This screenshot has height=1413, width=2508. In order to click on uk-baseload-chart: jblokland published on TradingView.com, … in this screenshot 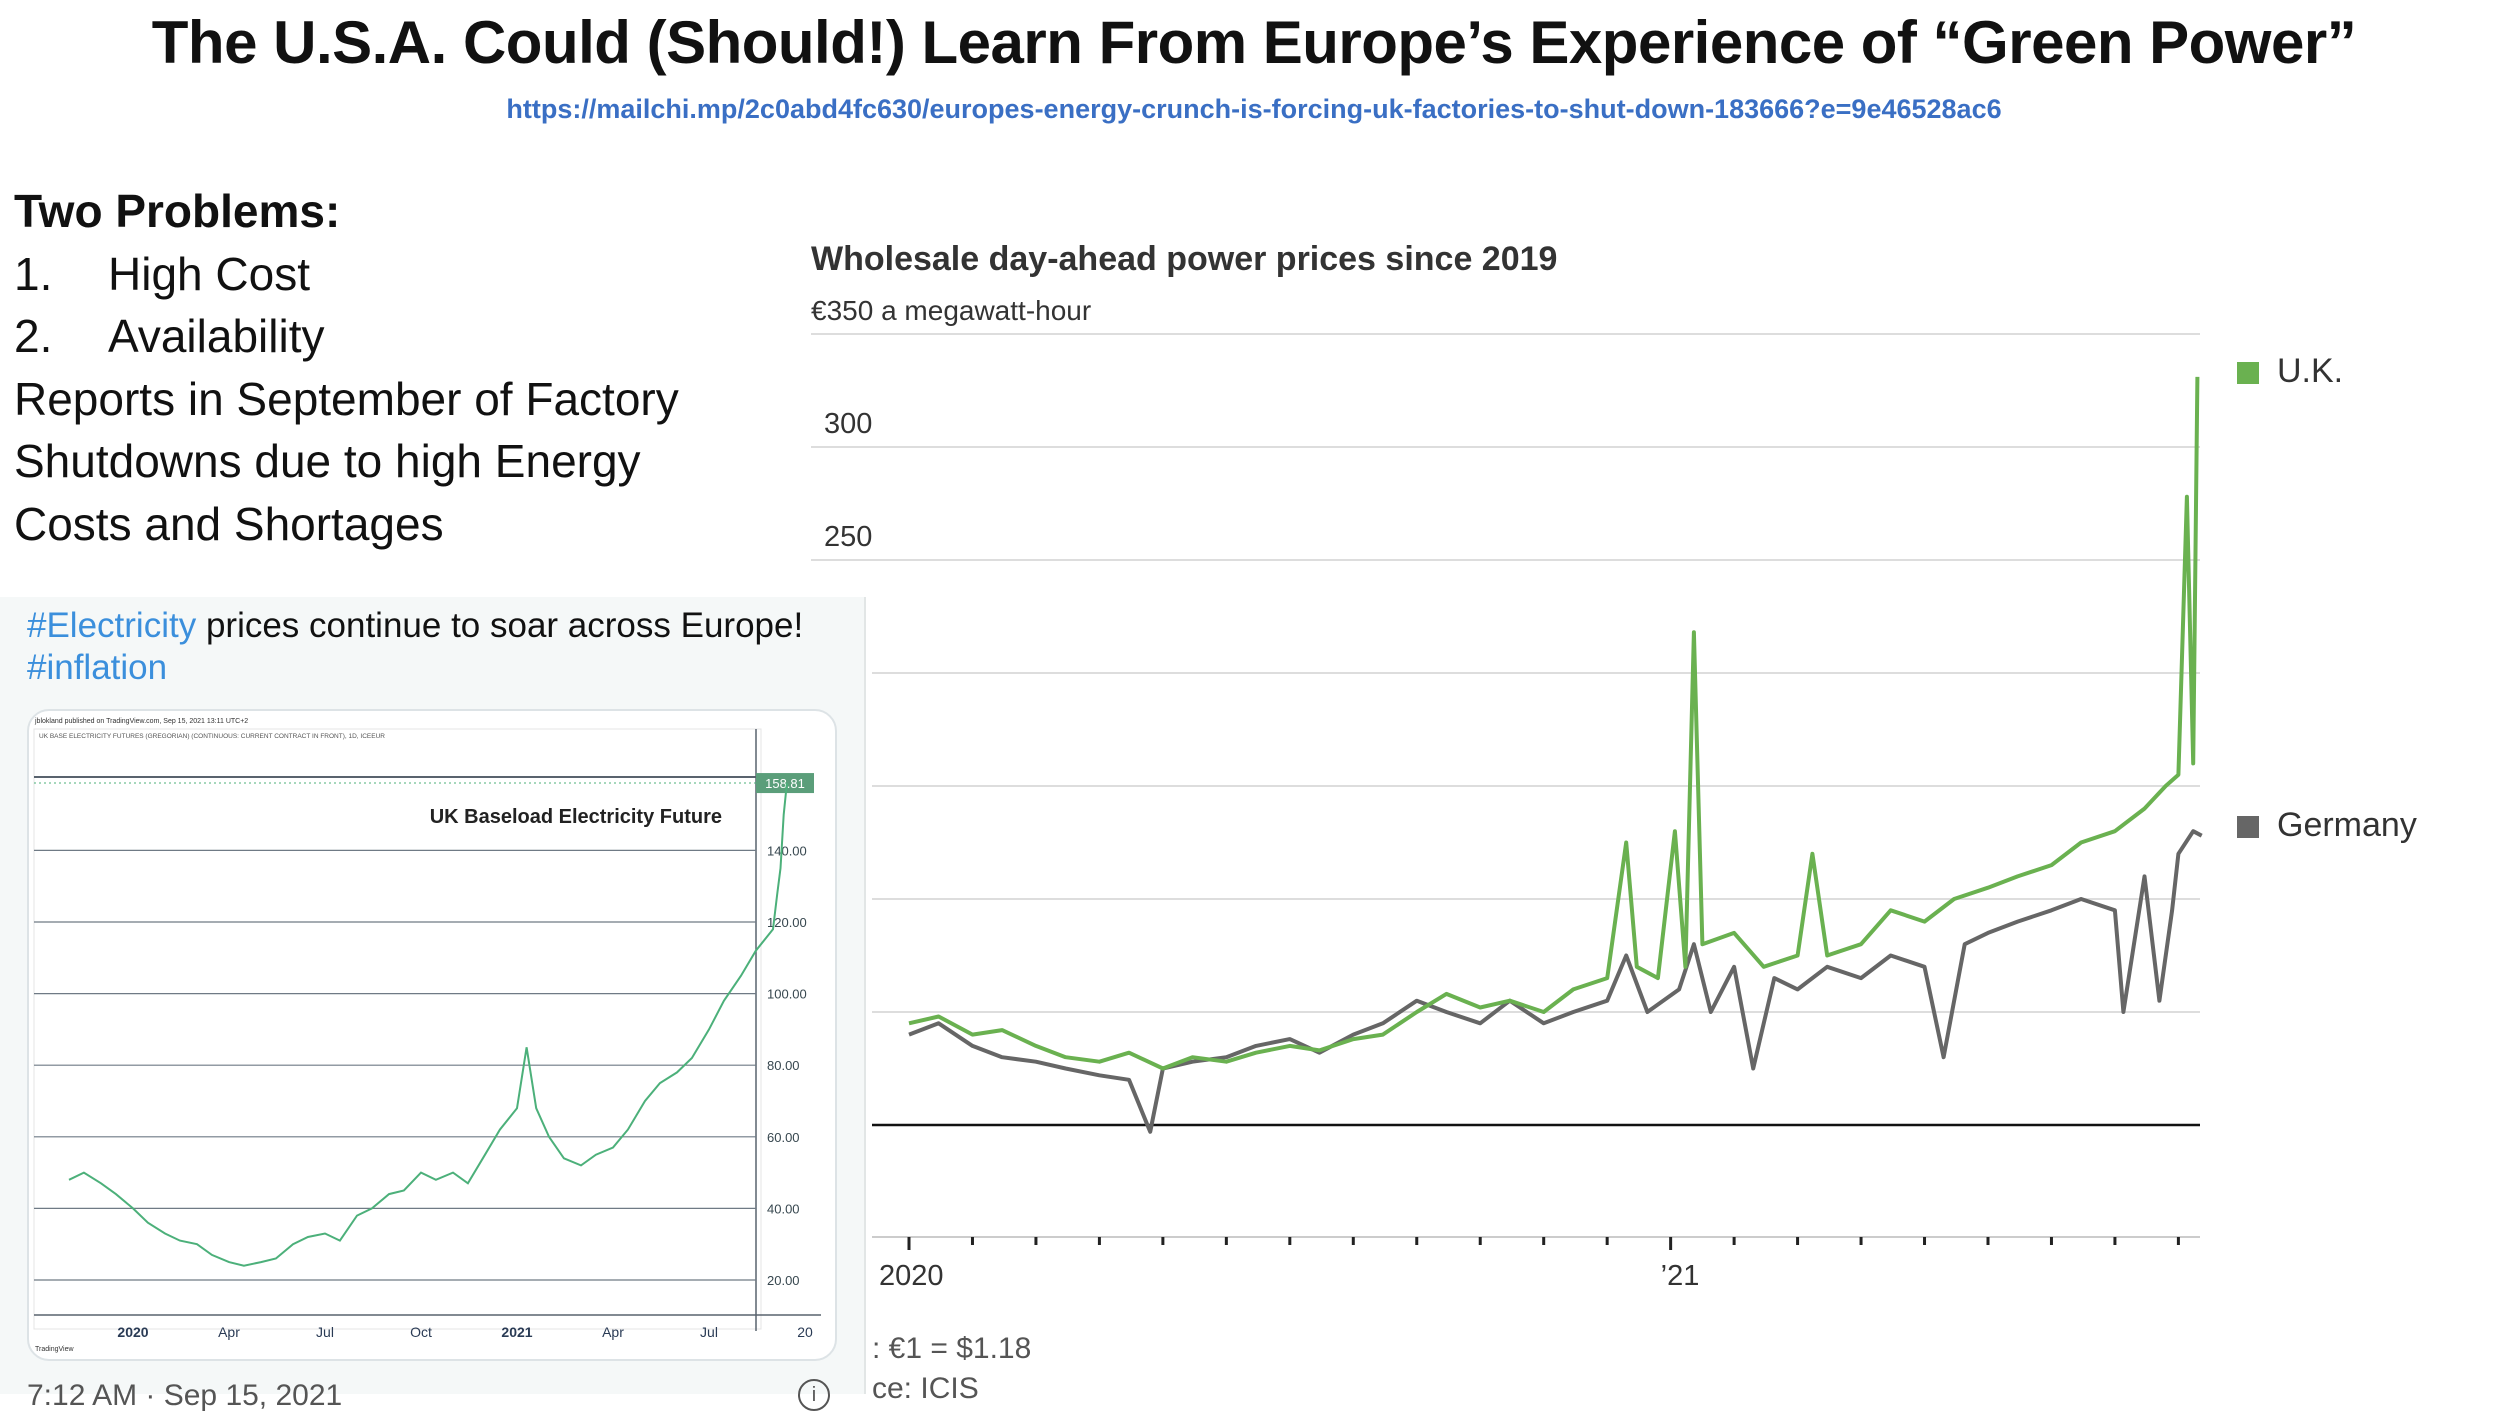, I will do `click(427, 1035)`.